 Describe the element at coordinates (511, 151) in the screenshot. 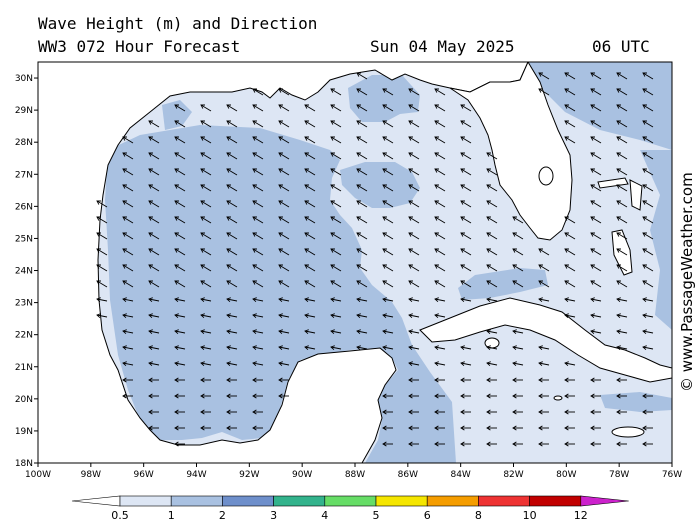

I see `florida-landmass` at that location.